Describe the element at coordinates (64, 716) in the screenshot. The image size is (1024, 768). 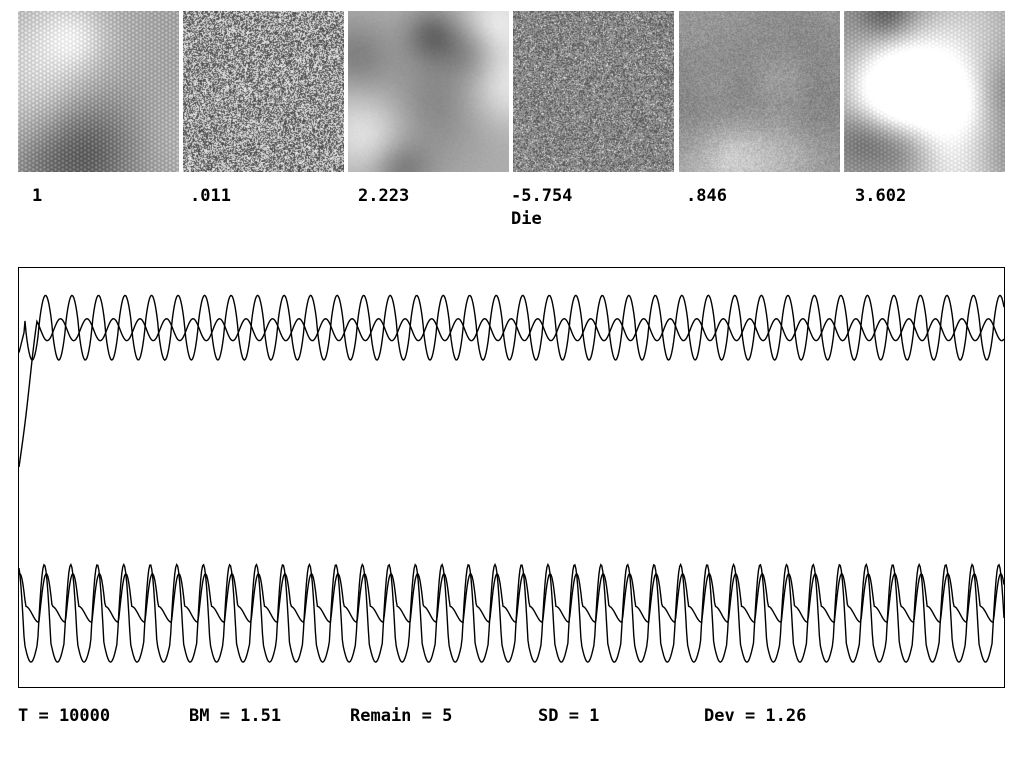
I see `time-readout: T = 10000` at that location.